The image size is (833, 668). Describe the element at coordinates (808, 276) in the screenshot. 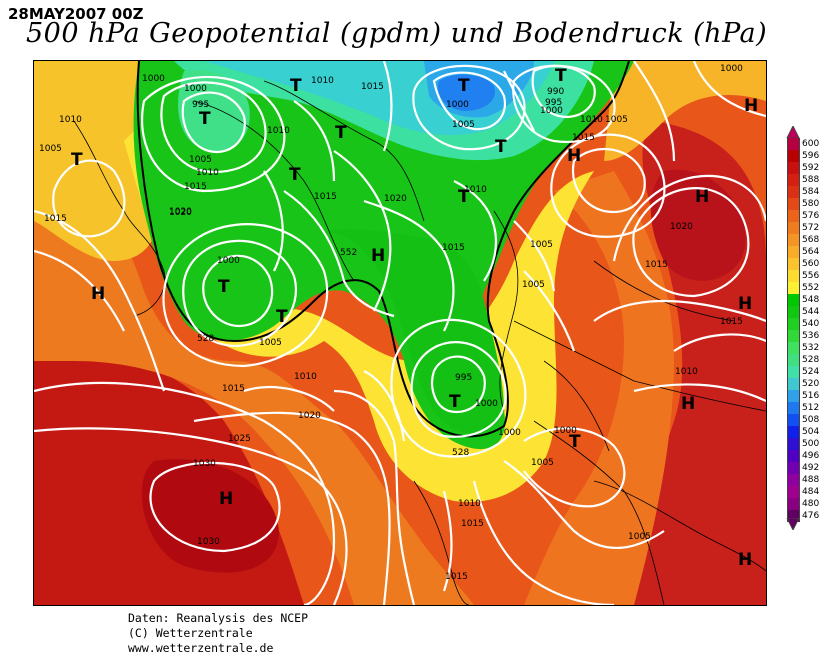

I see `legend-entry: 556` at that location.